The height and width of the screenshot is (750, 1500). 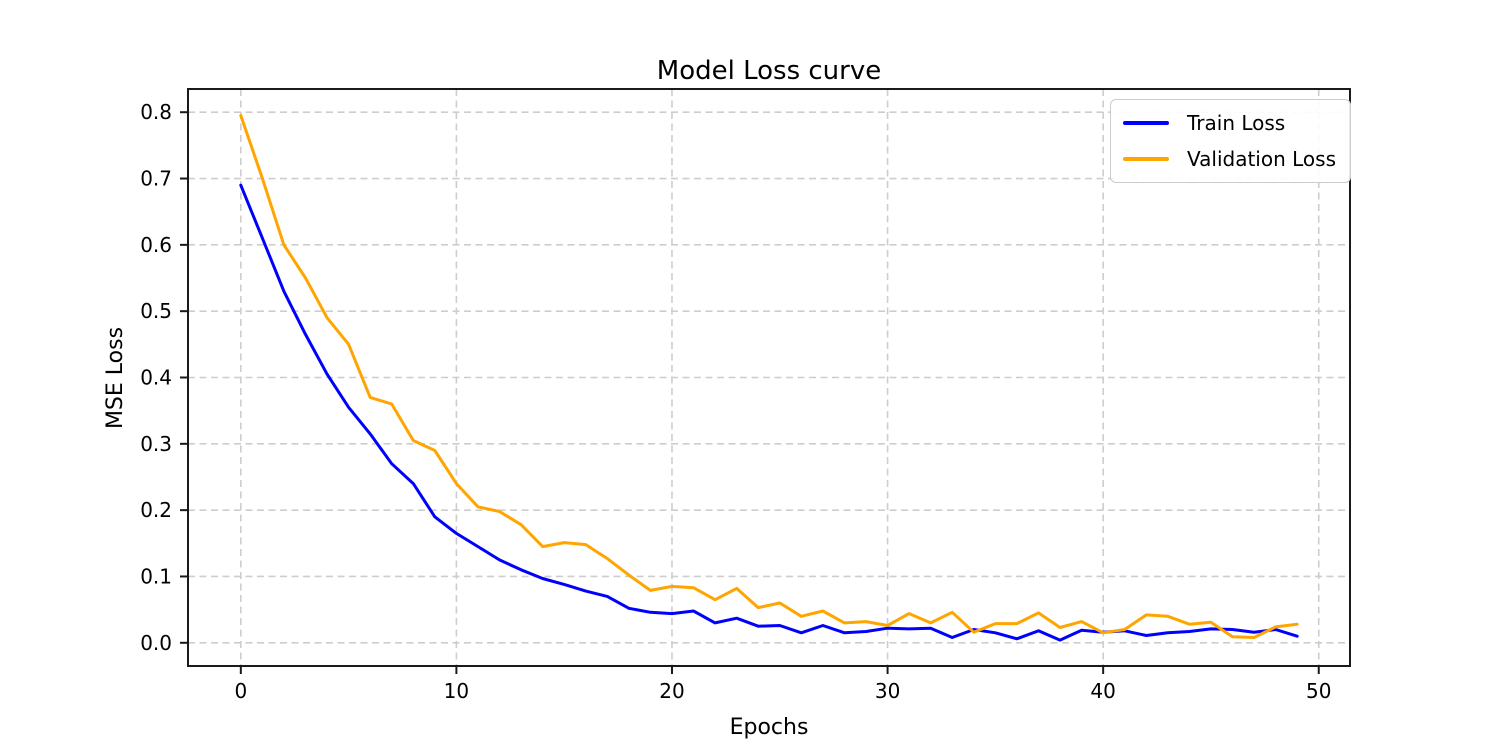 What do you see at coordinates (887, 691) in the screenshot?
I see `x-tick-label: 30` at bounding box center [887, 691].